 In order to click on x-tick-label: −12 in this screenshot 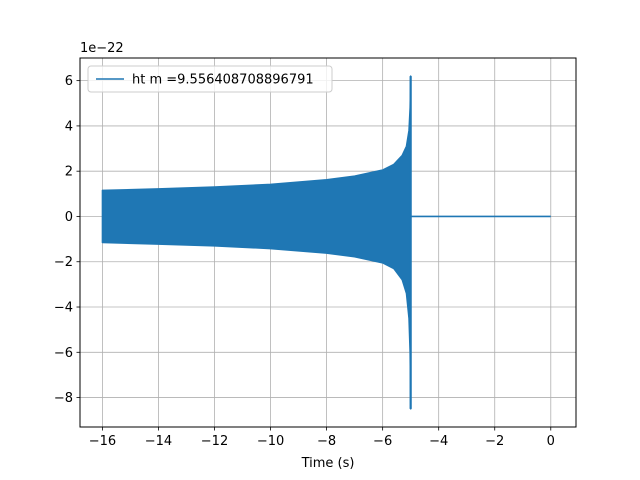, I will do `click(214, 441)`.